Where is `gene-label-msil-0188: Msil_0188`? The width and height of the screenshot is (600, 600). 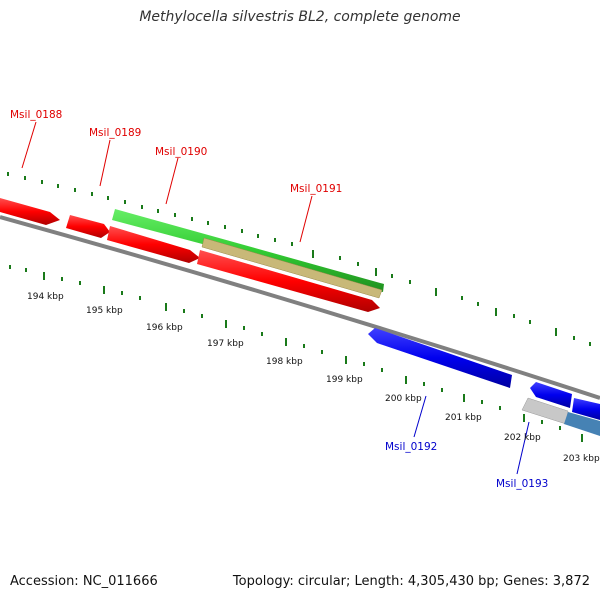
gene-label-msil-0188: Msil_0188 is located at coordinates (36, 115).